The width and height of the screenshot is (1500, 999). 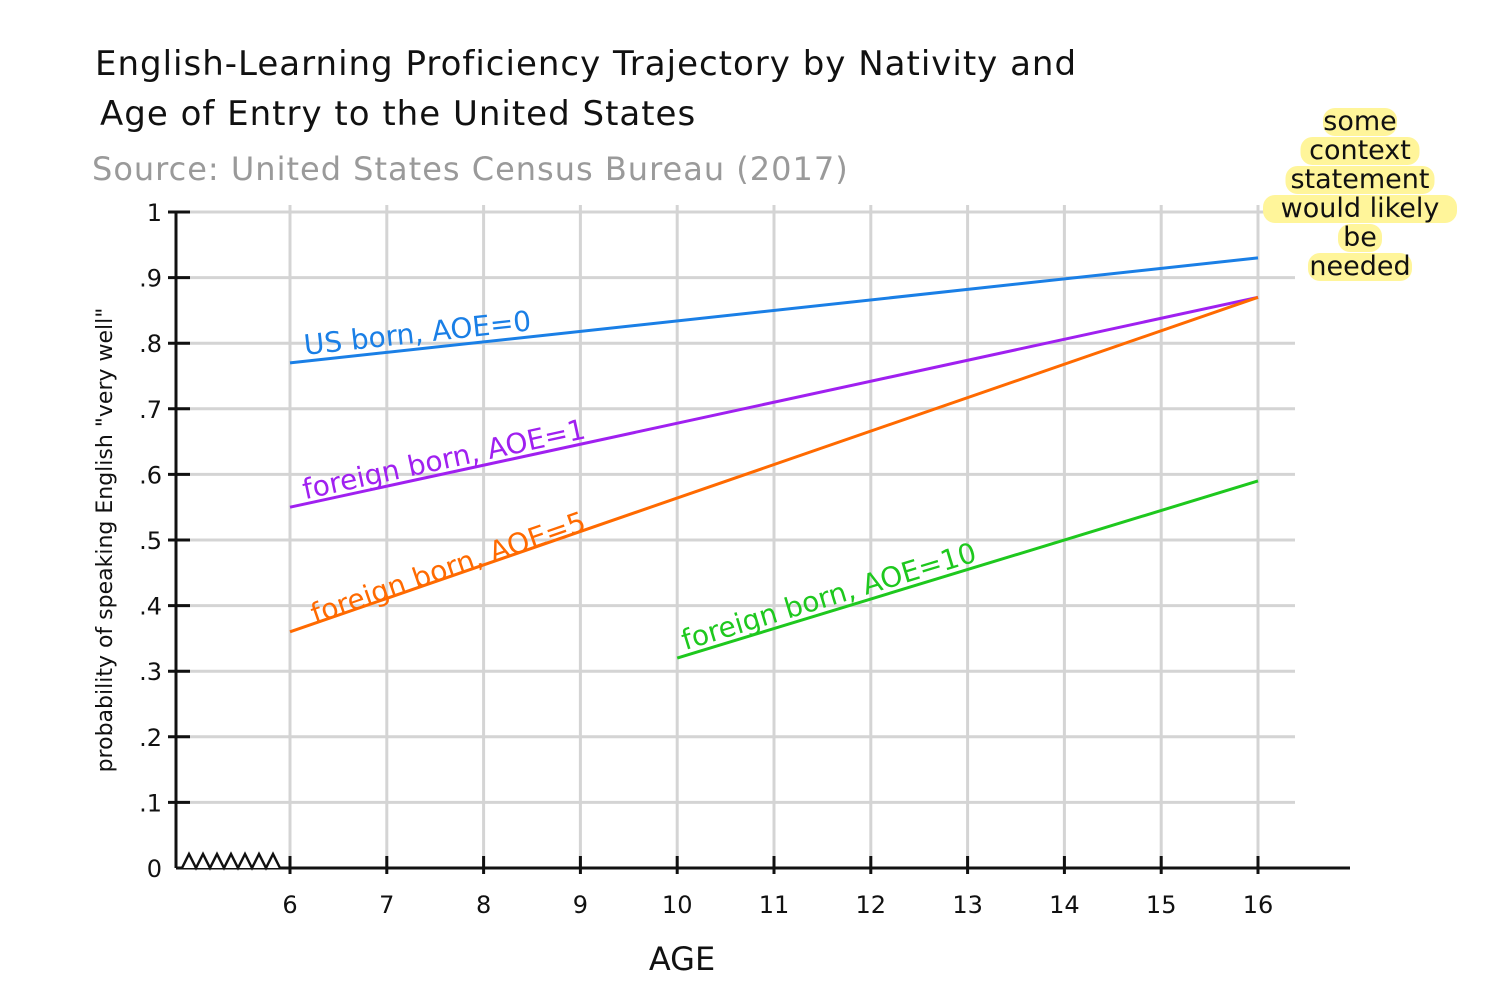 What do you see at coordinates (150, 607) in the screenshot?
I see `y-tick-label: .4` at bounding box center [150, 607].